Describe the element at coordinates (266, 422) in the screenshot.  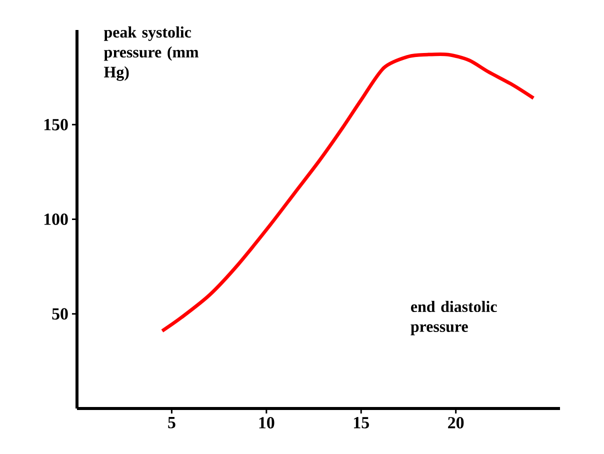
I see `x-tick-label: 10` at that location.